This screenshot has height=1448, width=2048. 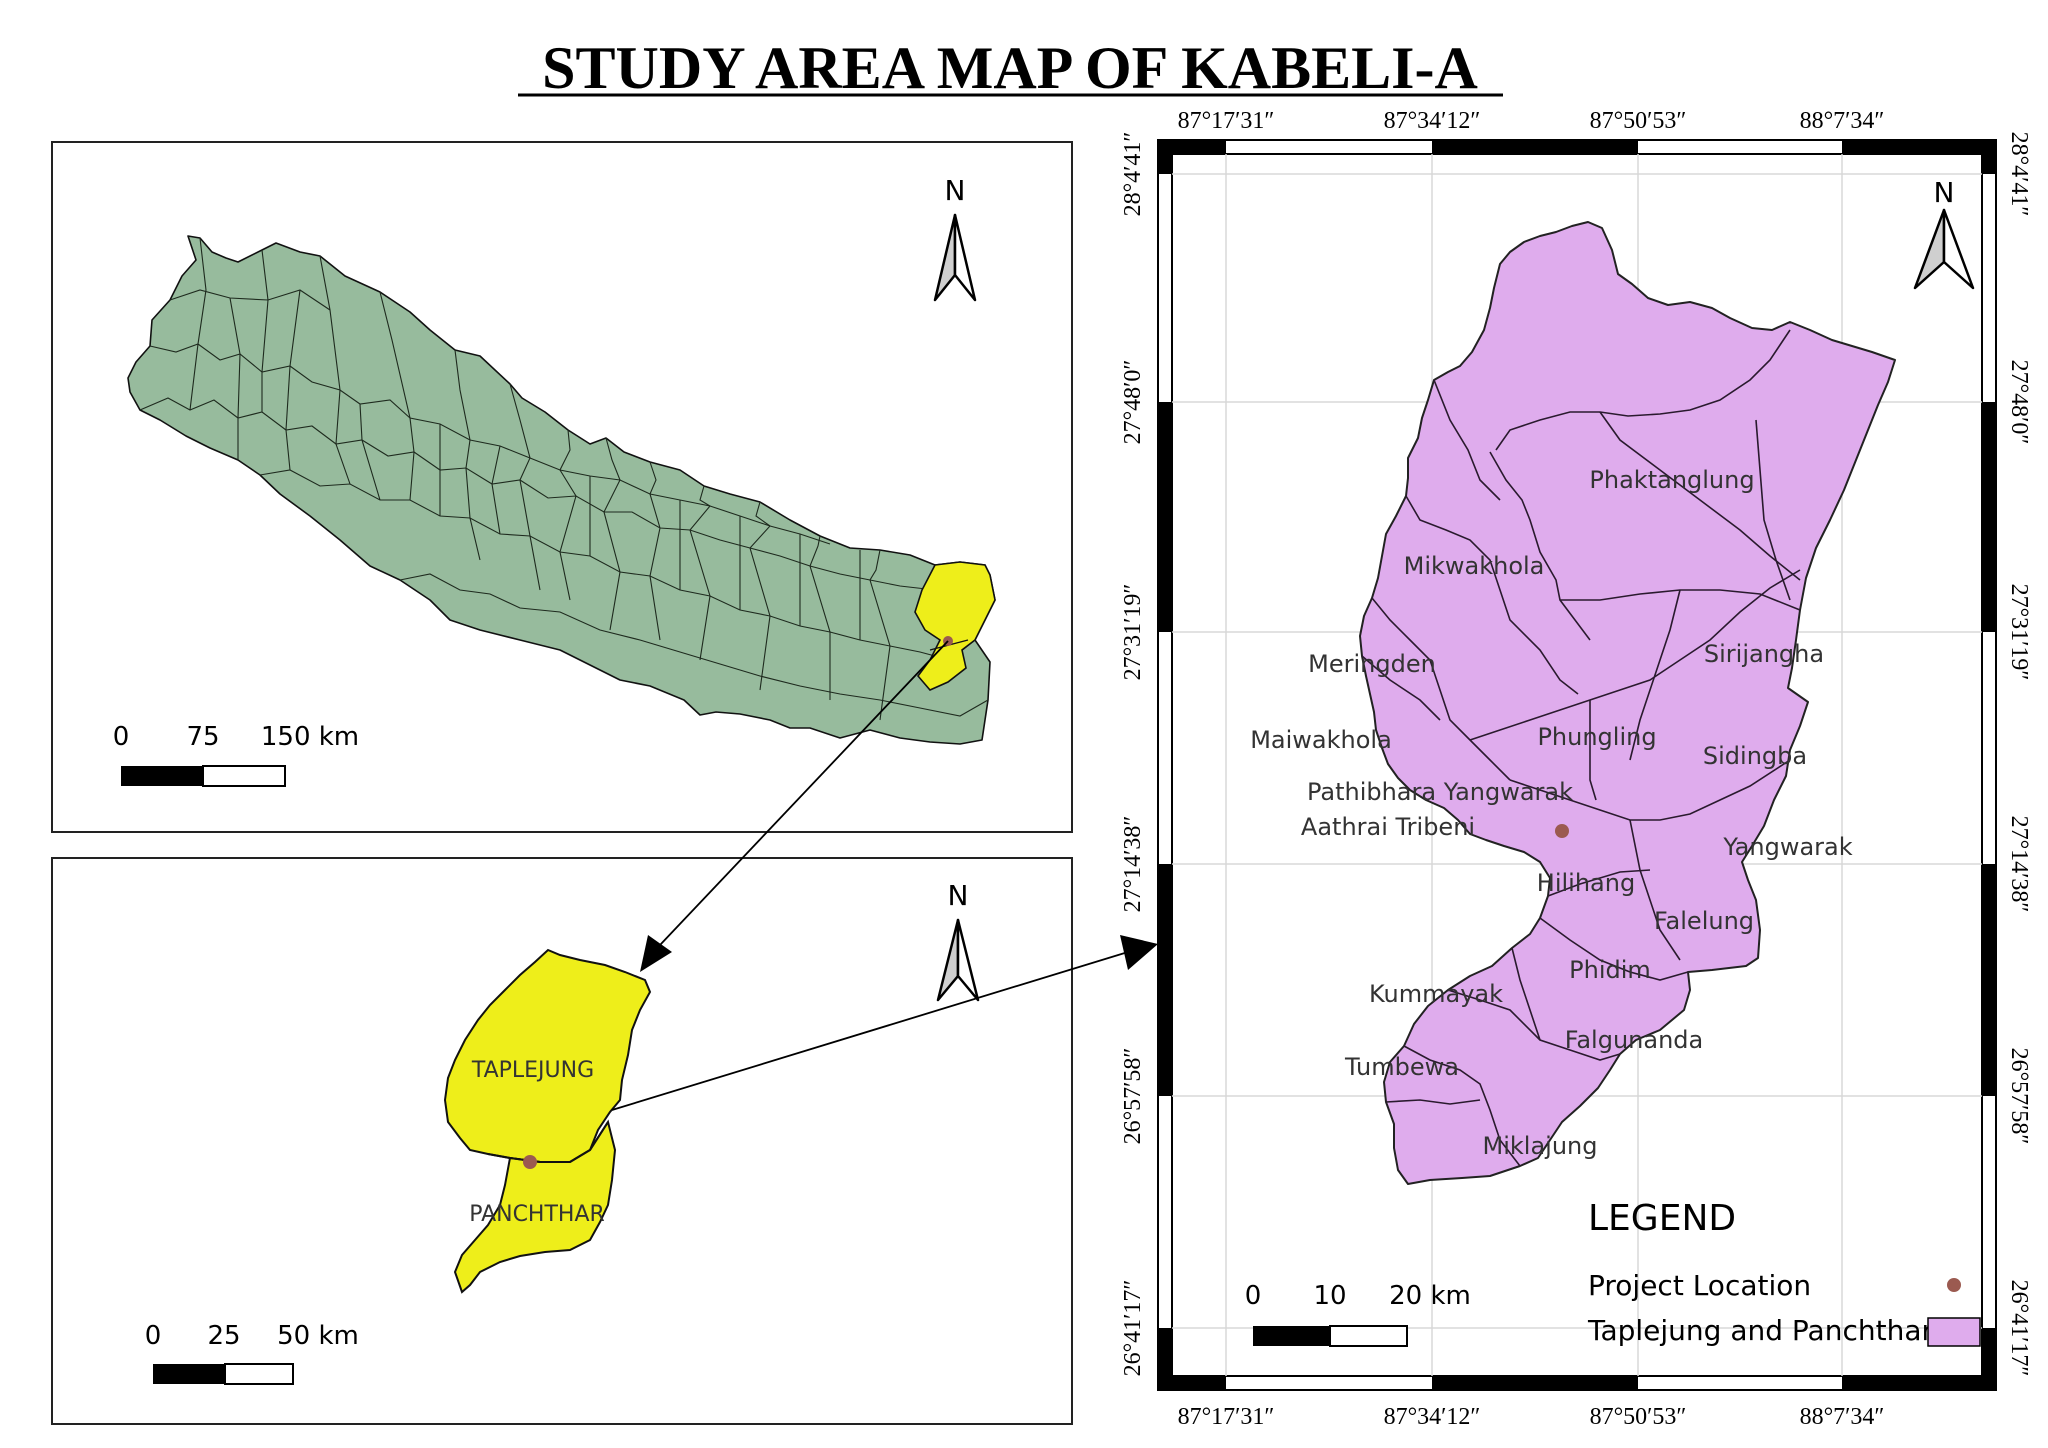 I want to click on study-municipality-boundaries, so click(x=1581, y=748).